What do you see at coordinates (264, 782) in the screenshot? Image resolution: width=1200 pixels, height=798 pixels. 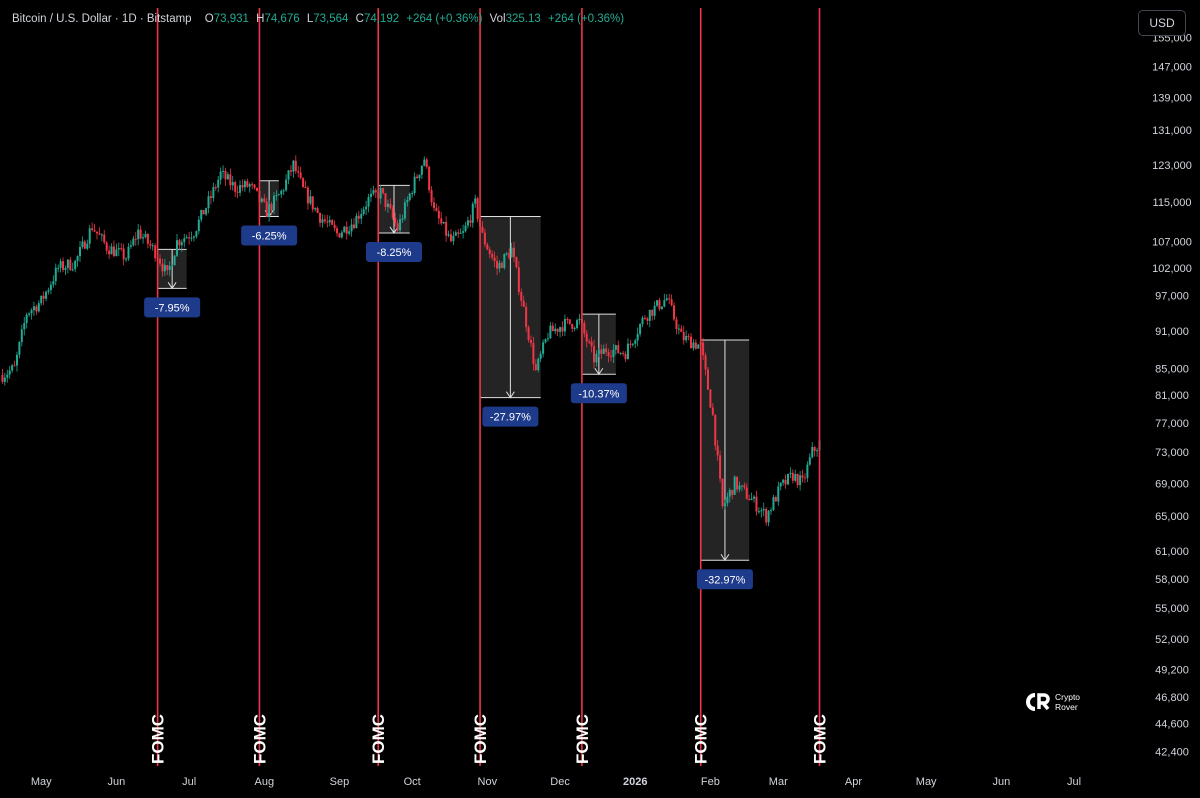 I see `x-tick-label: Aug` at bounding box center [264, 782].